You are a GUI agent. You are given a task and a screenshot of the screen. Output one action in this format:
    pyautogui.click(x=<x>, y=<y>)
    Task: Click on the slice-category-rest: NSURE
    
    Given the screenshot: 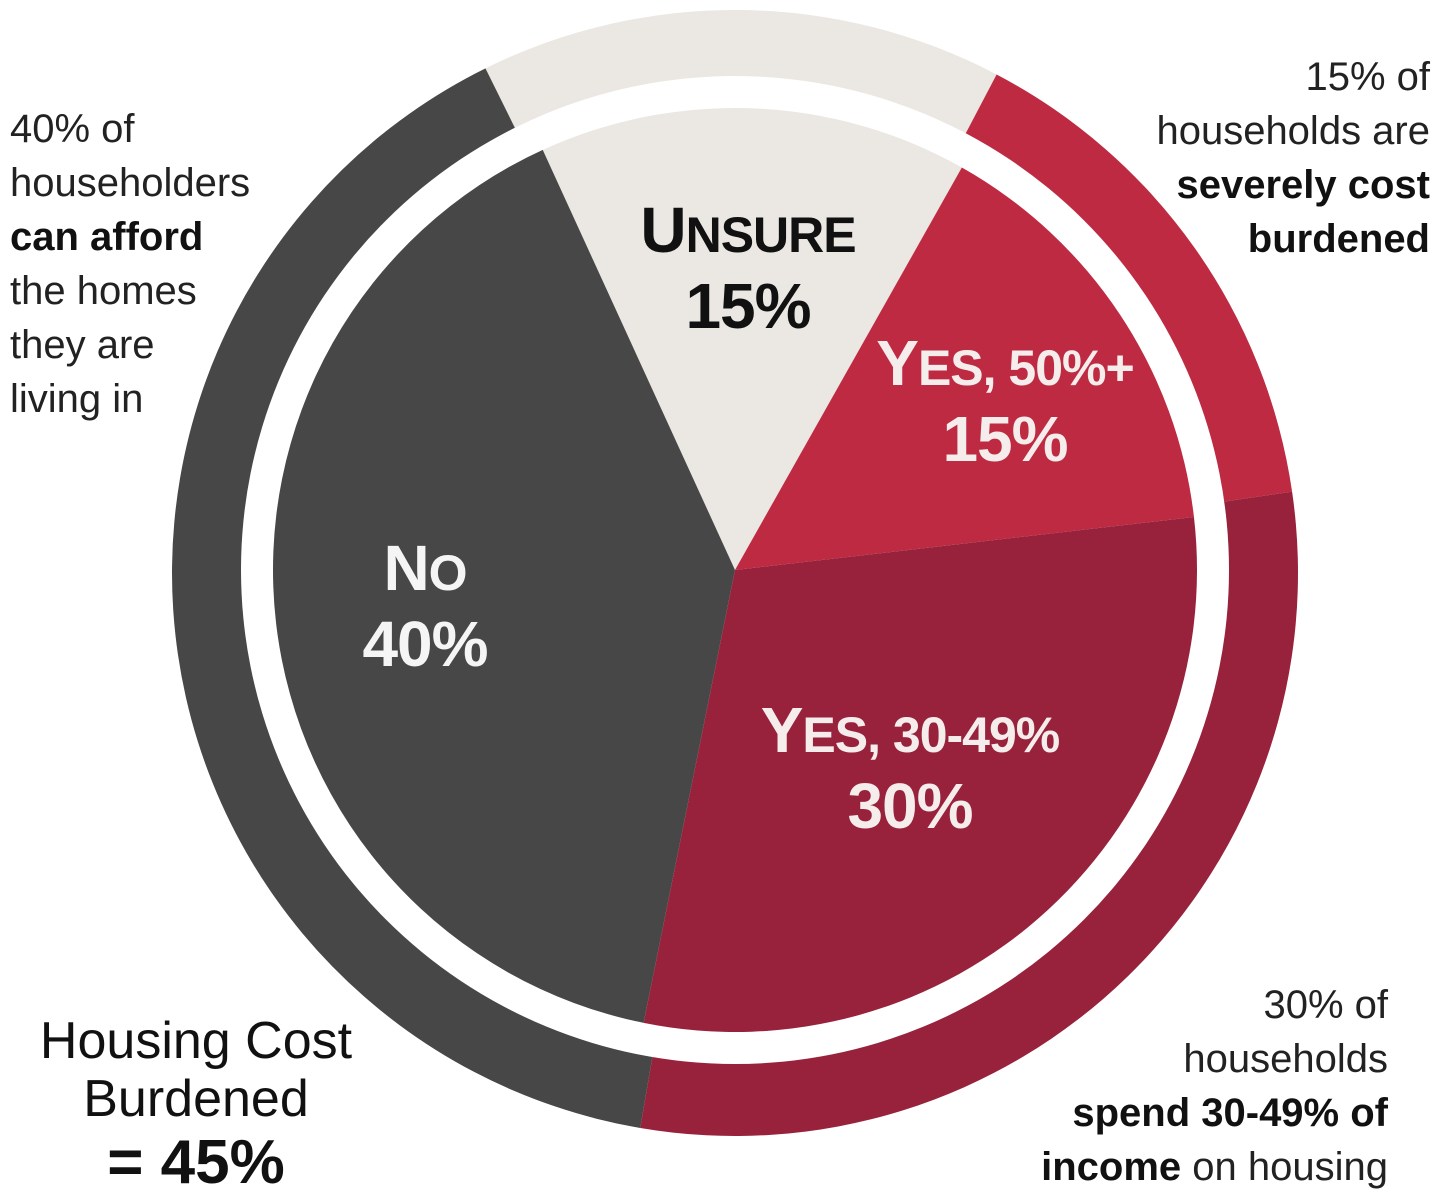 What is the action you would take?
    pyautogui.click(x=771, y=235)
    